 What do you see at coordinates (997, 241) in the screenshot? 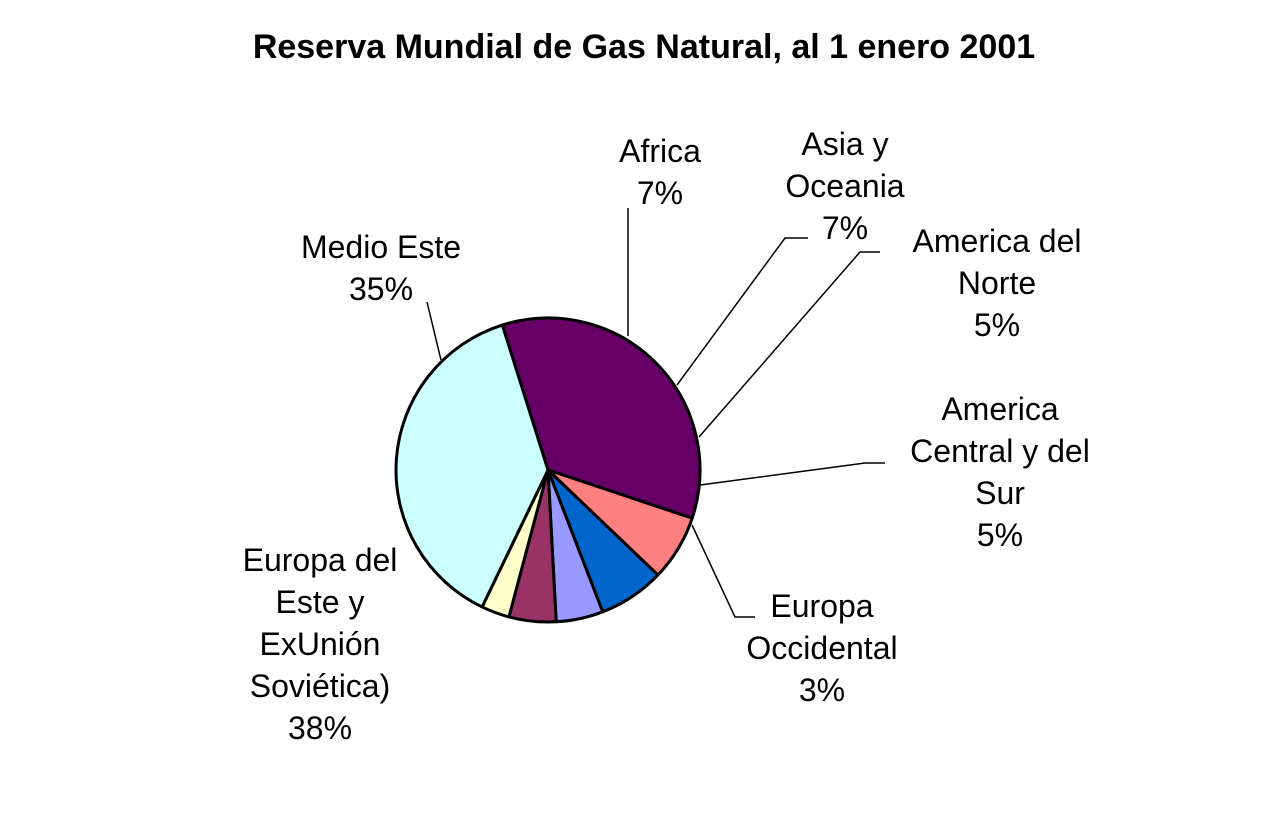
I see `slice-label-line: America del` at bounding box center [997, 241].